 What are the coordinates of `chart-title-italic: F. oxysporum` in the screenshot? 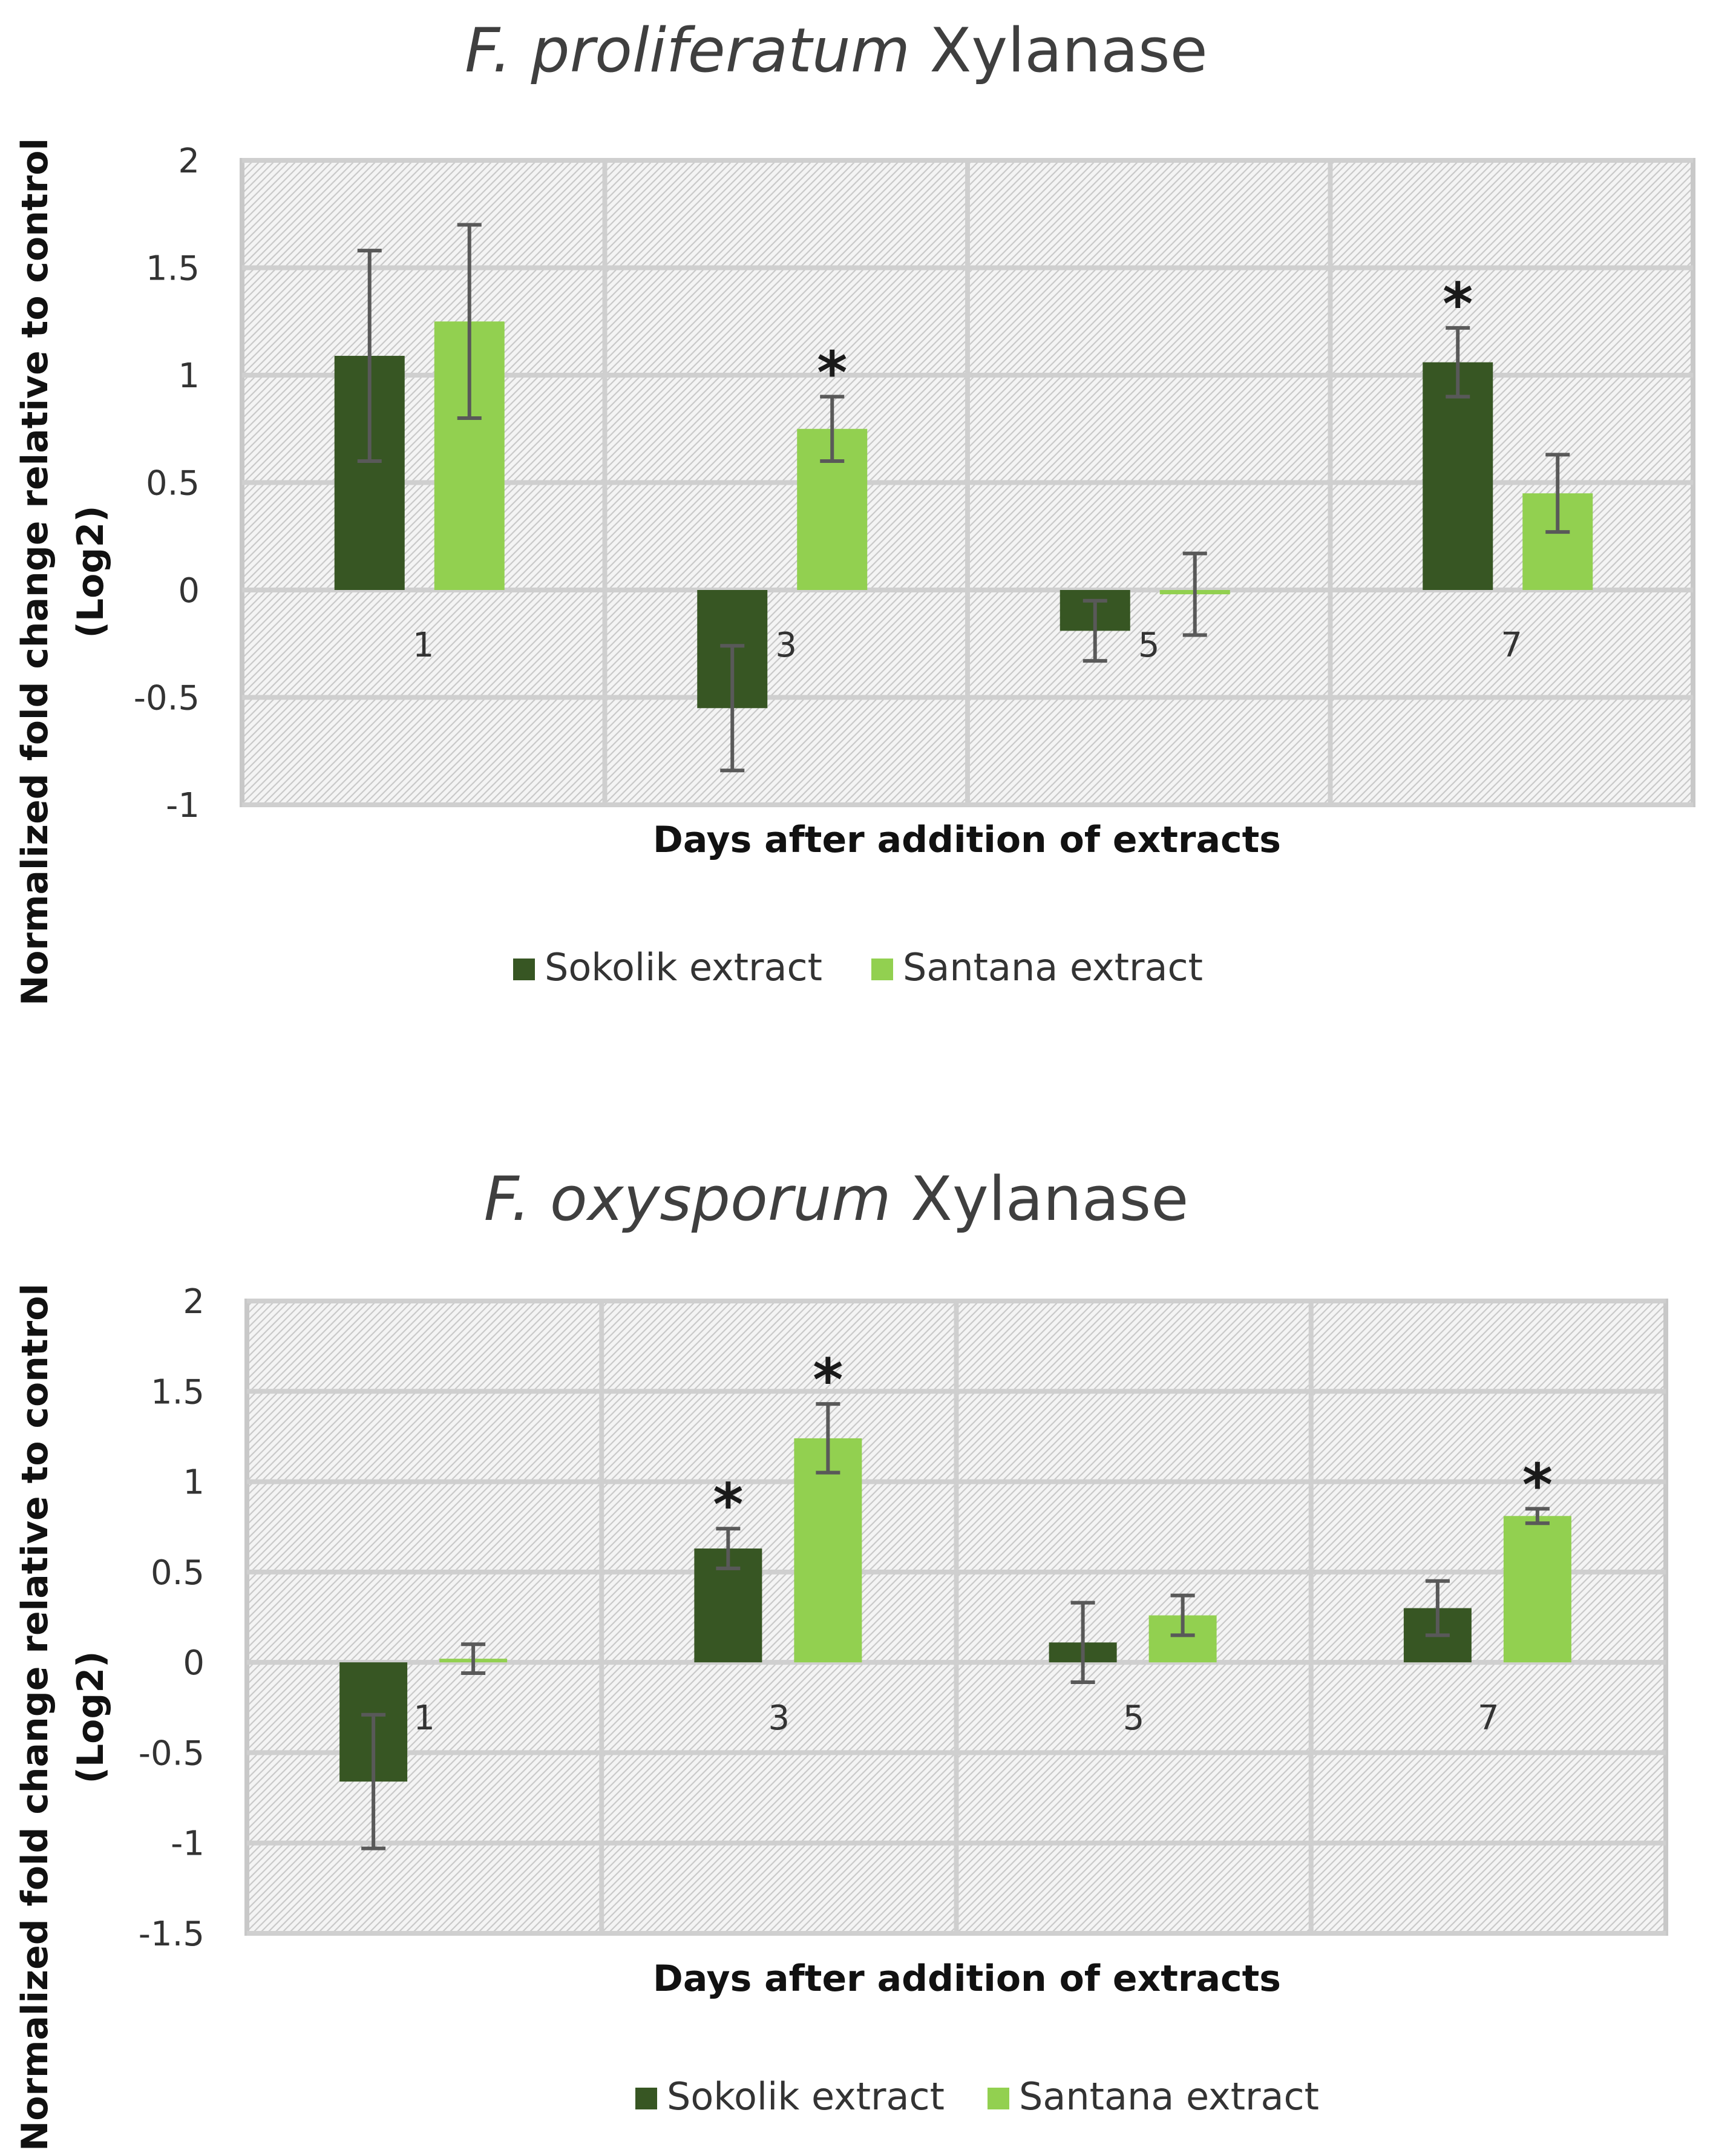 It's located at (688, 1198).